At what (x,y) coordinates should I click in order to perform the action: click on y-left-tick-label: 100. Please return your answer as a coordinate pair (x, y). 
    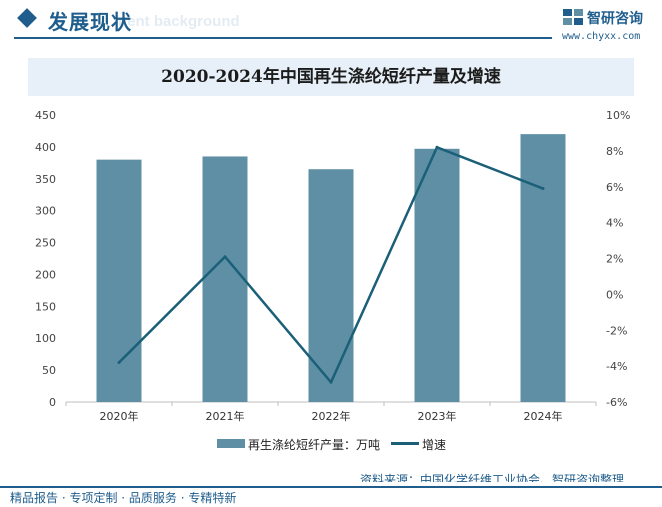
    Looking at the image, I should click on (45, 338).